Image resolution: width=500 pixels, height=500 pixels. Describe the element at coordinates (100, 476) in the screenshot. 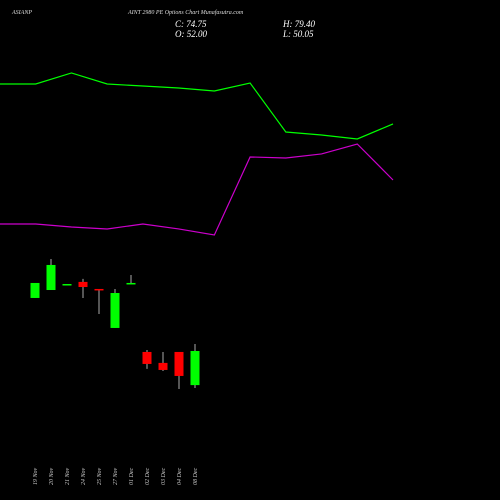

I see `x-tick-label: 25 Nov` at that location.